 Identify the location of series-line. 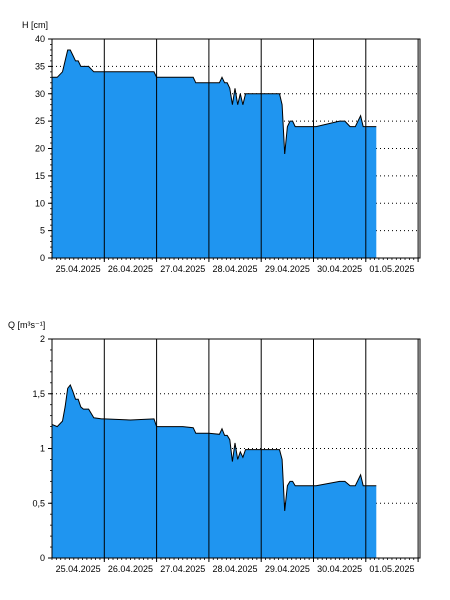
(214, 102).